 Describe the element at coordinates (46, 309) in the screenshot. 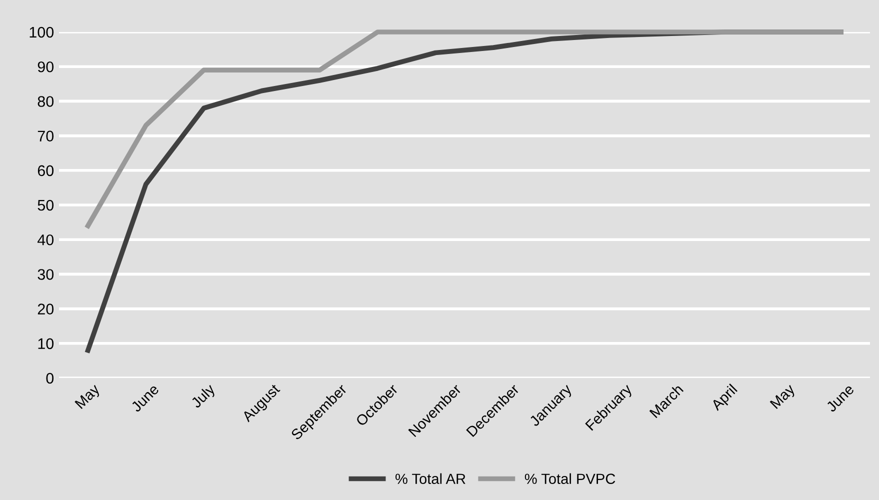

I see `y-tick-label: 20` at that location.